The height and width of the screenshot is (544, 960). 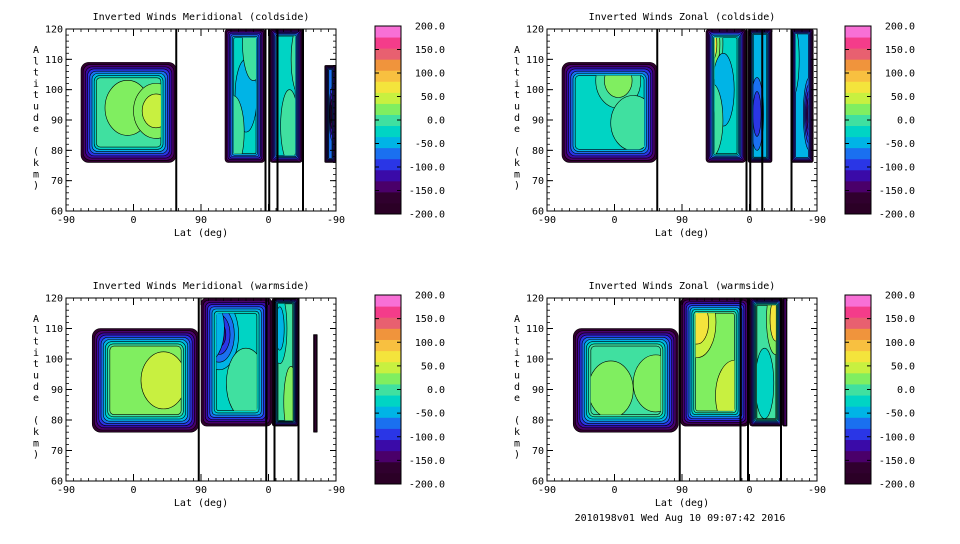 What do you see at coordinates (680, 389) in the screenshot?
I see `zonal-warm-contour-field` at bounding box center [680, 389].